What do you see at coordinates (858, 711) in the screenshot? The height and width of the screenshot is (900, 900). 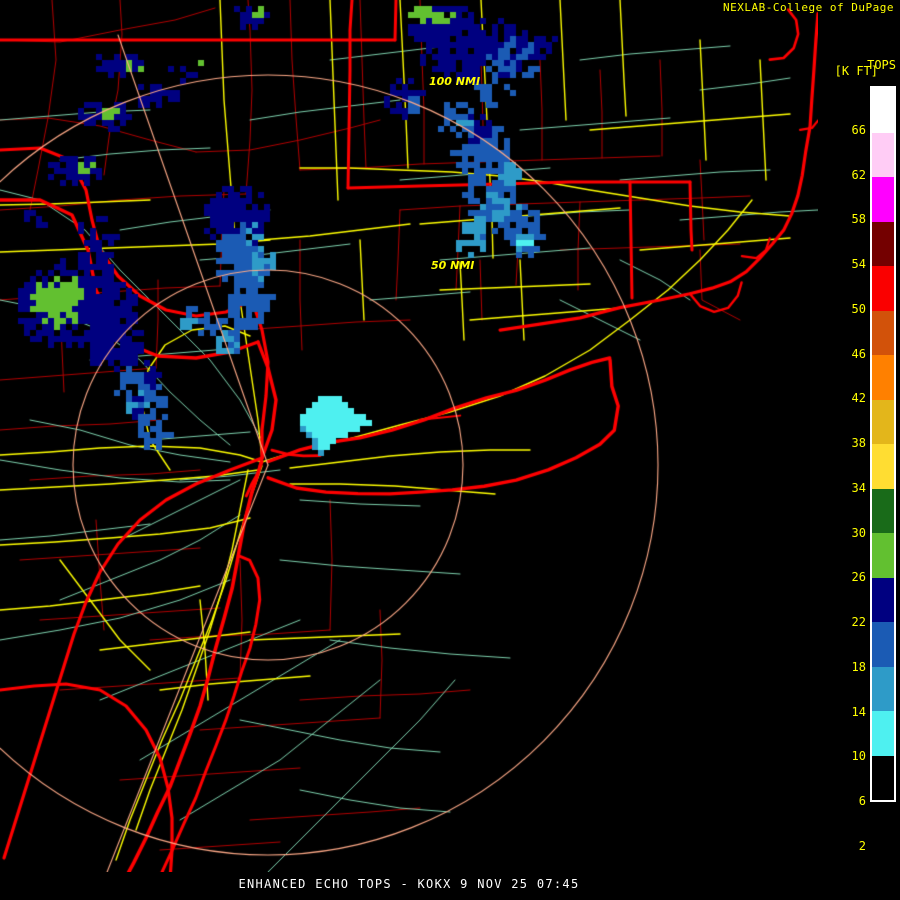 I see `colorbar-tick-14: 14` at bounding box center [858, 711].